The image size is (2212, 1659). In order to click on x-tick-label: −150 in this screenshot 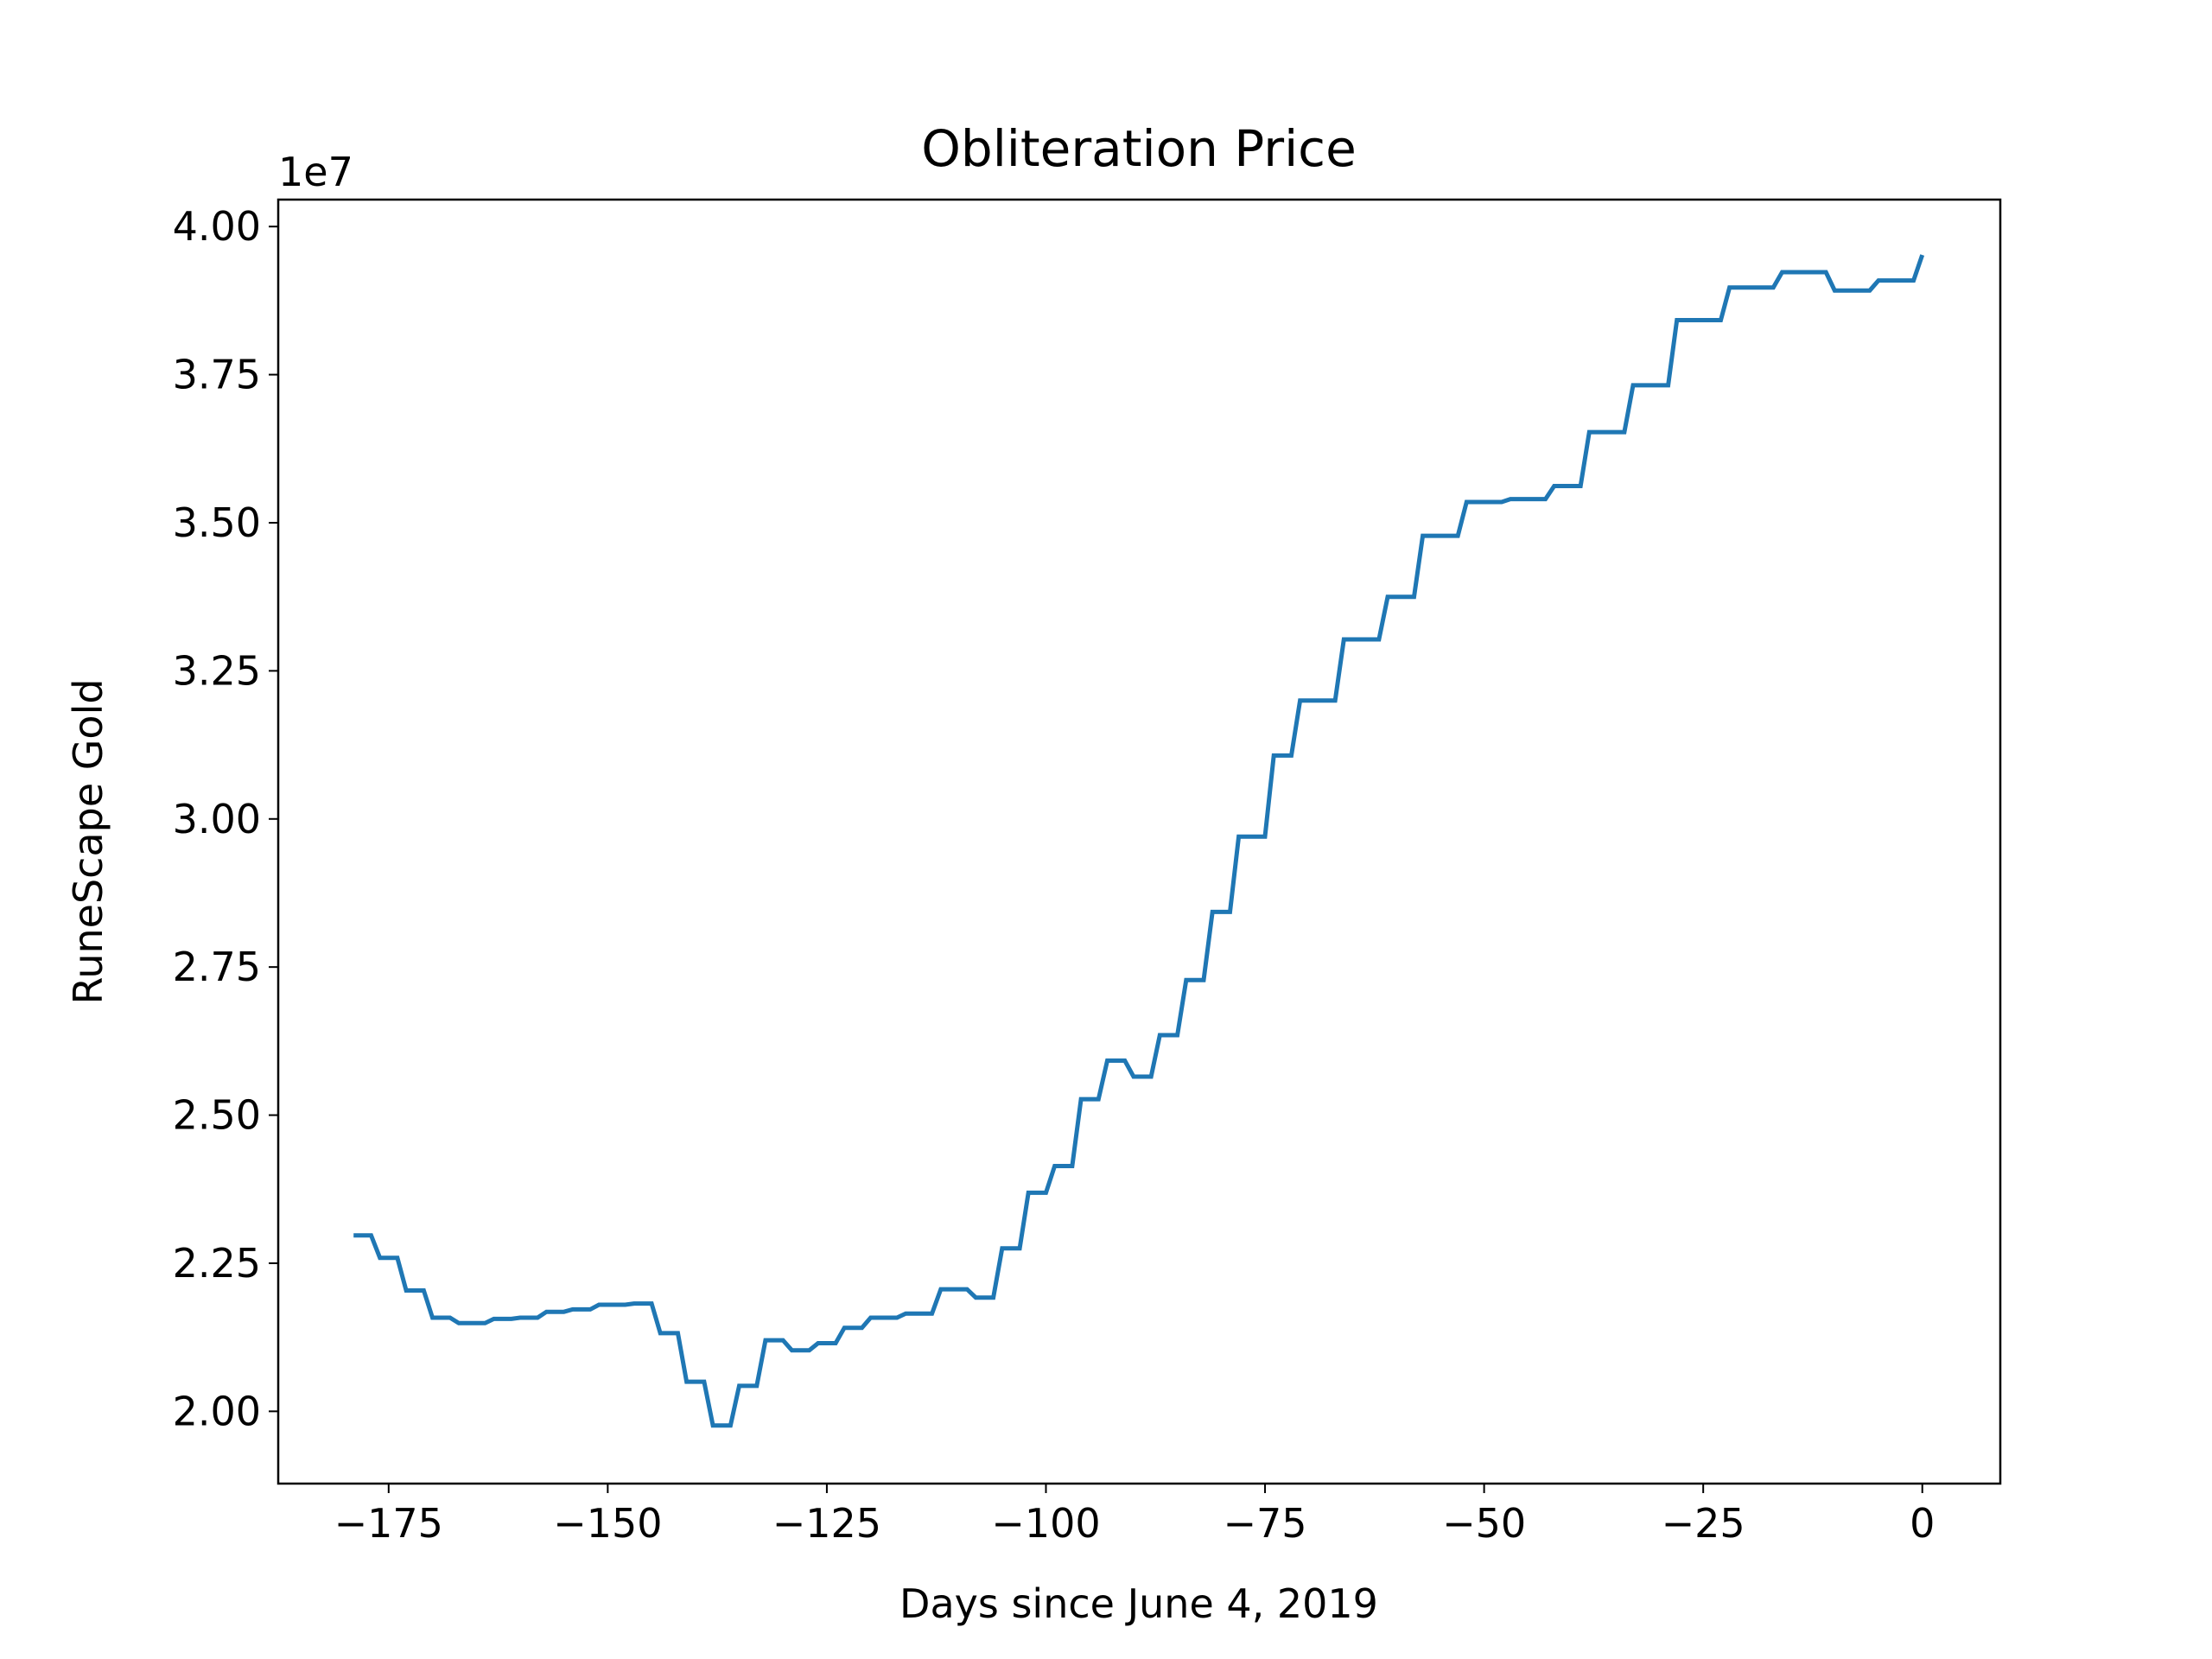, I will do `click(607, 1523)`.